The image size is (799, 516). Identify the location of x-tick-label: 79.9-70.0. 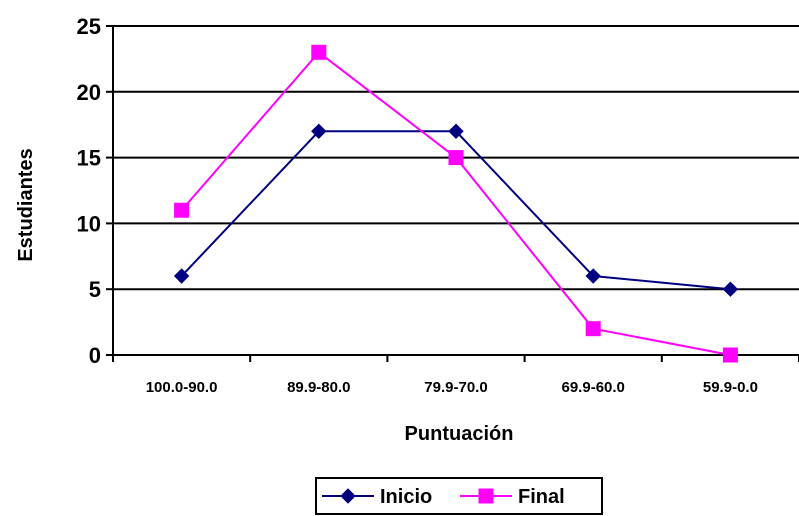
(455, 387).